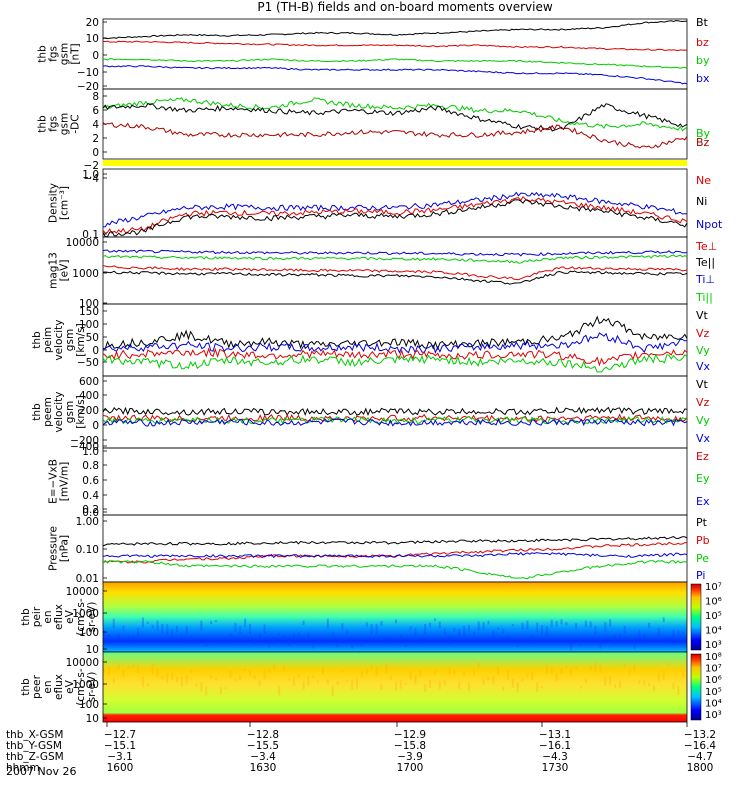 The image size is (750, 800). What do you see at coordinates (95, 97) in the screenshot?
I see `y-tick-label: 8` at bounding box center [95, 97].